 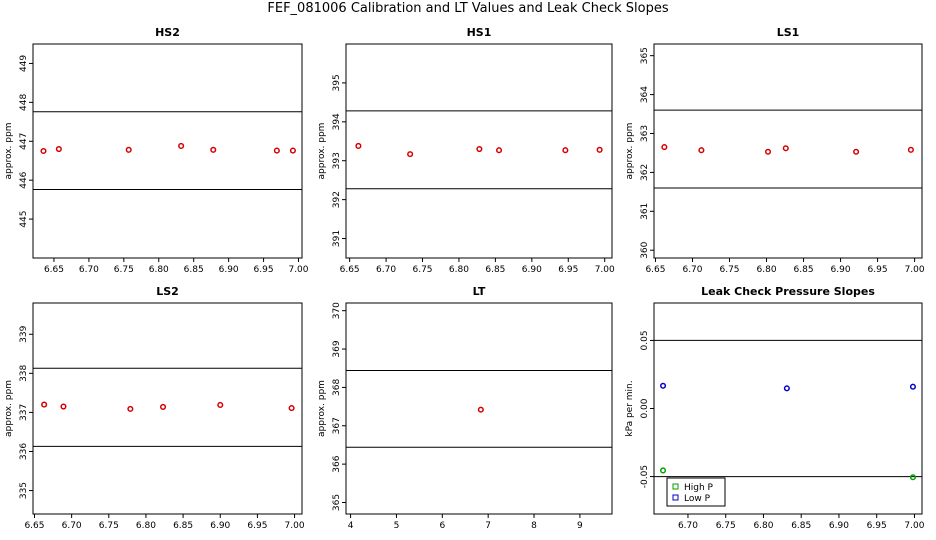 What do you see at coordinates (24, 451) in the screenshot?
I see `y-tick-label: 336` at bounding box center [24, 451].